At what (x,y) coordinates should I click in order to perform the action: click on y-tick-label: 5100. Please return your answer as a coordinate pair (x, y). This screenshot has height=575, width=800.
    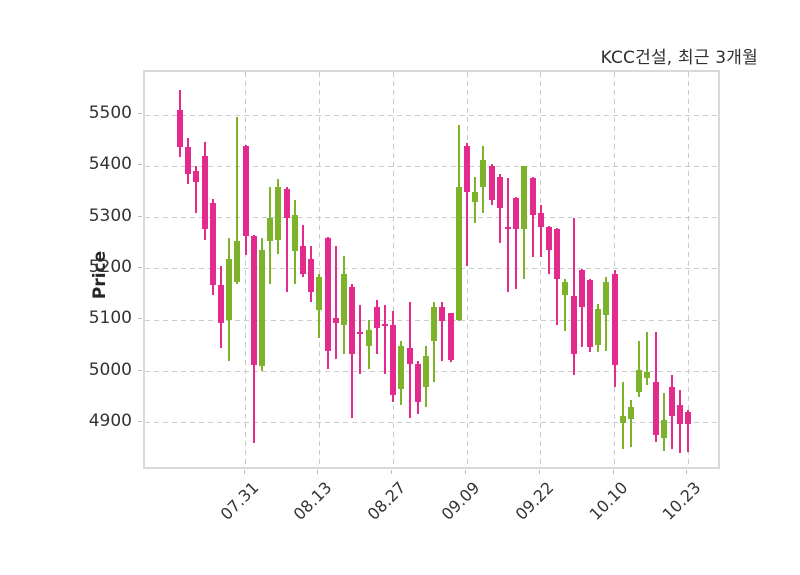
    Looking at the image, I should click on (110, 318).